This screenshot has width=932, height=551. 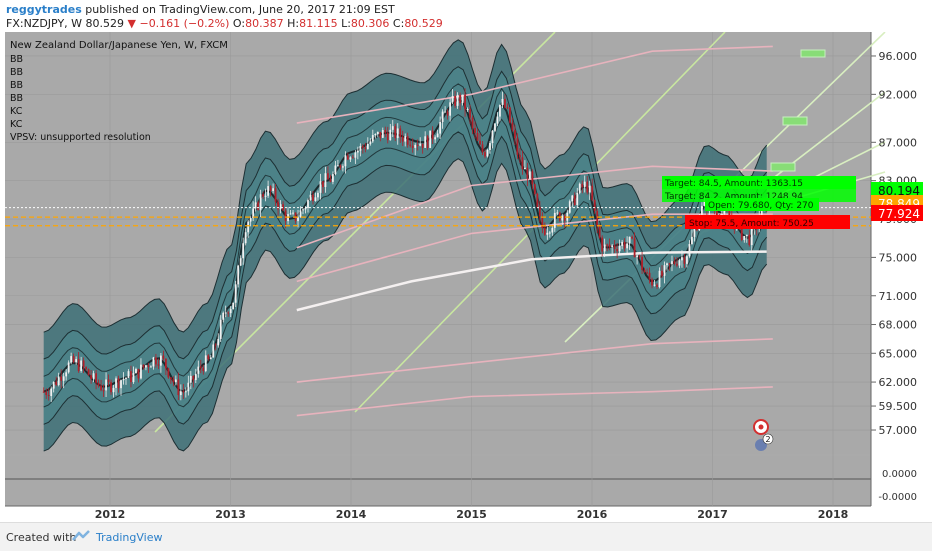 What do you see at coordinates (318, 23) in the screenshot?
I see `high-value: 81.115` at bounding box center [318, 23].